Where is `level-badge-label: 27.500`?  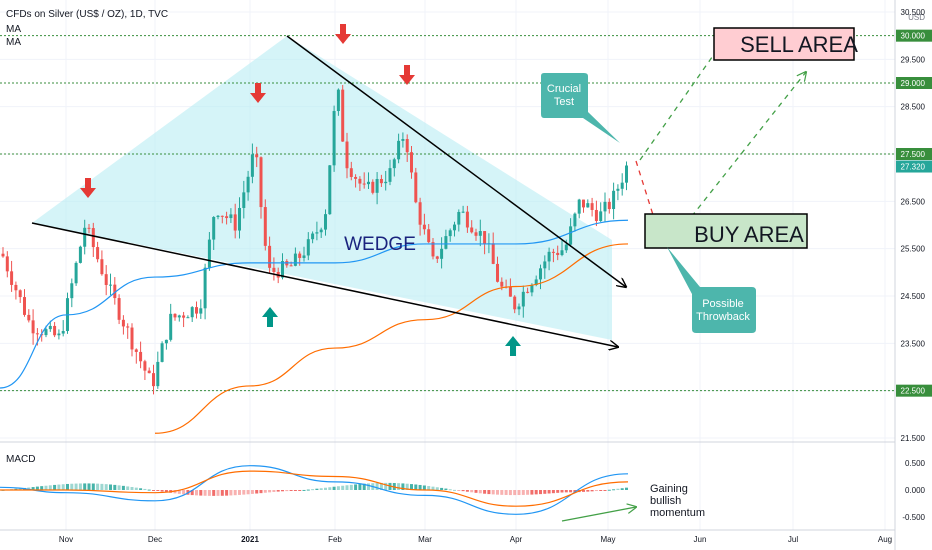 level-badge-label: 27.500 is located at coordinates (913, 154).